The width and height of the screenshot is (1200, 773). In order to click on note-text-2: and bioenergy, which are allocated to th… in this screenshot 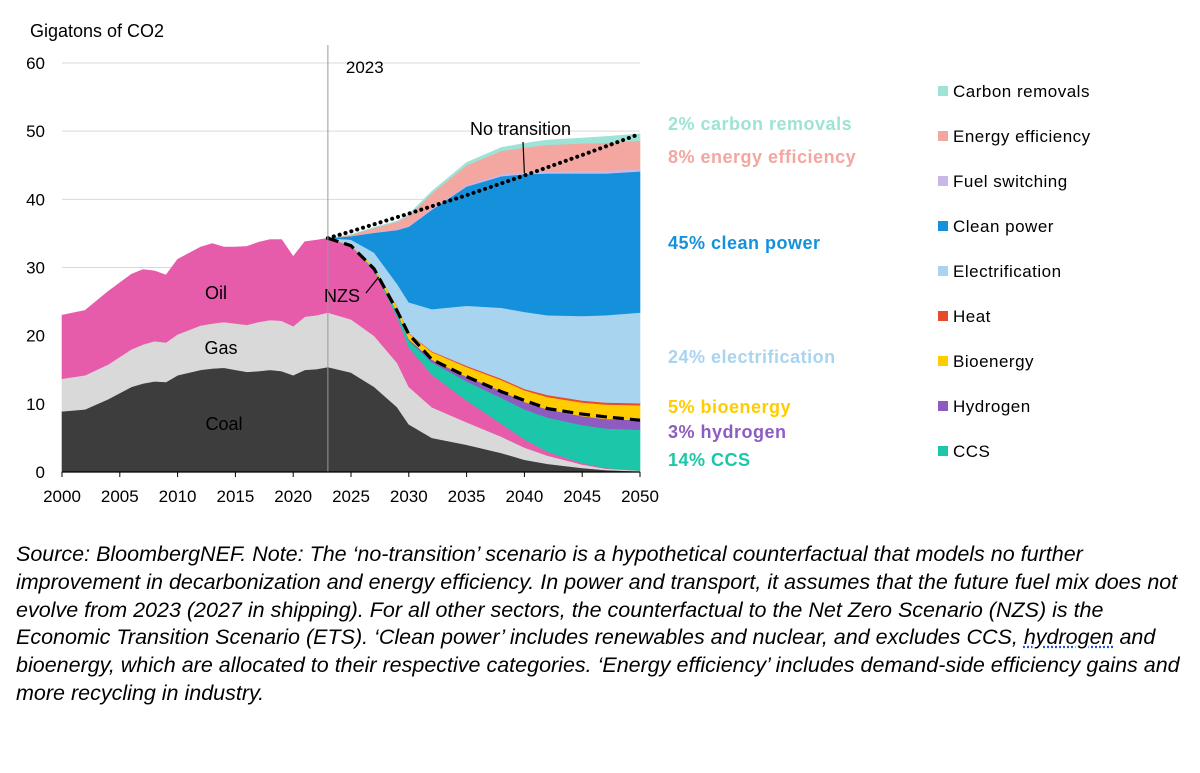, I will do `click(598, 665)`.